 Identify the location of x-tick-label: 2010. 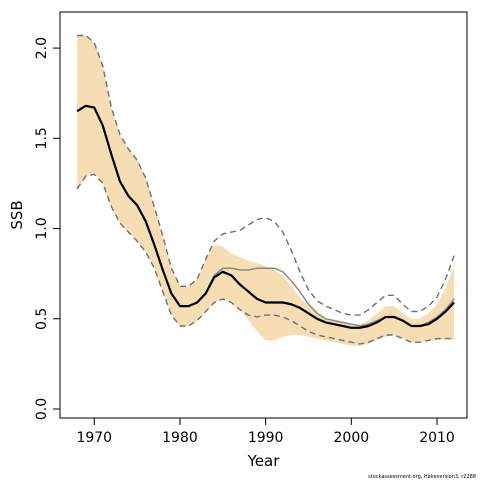
(437, 438).